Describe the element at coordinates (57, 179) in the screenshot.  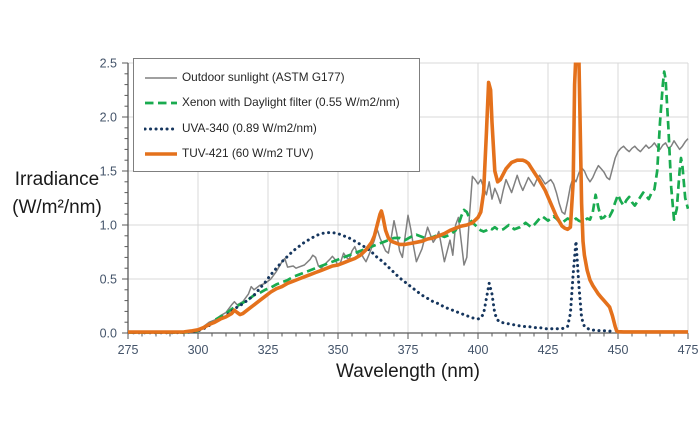
I see `y-axis-title-line1: Irradiance` at that location.